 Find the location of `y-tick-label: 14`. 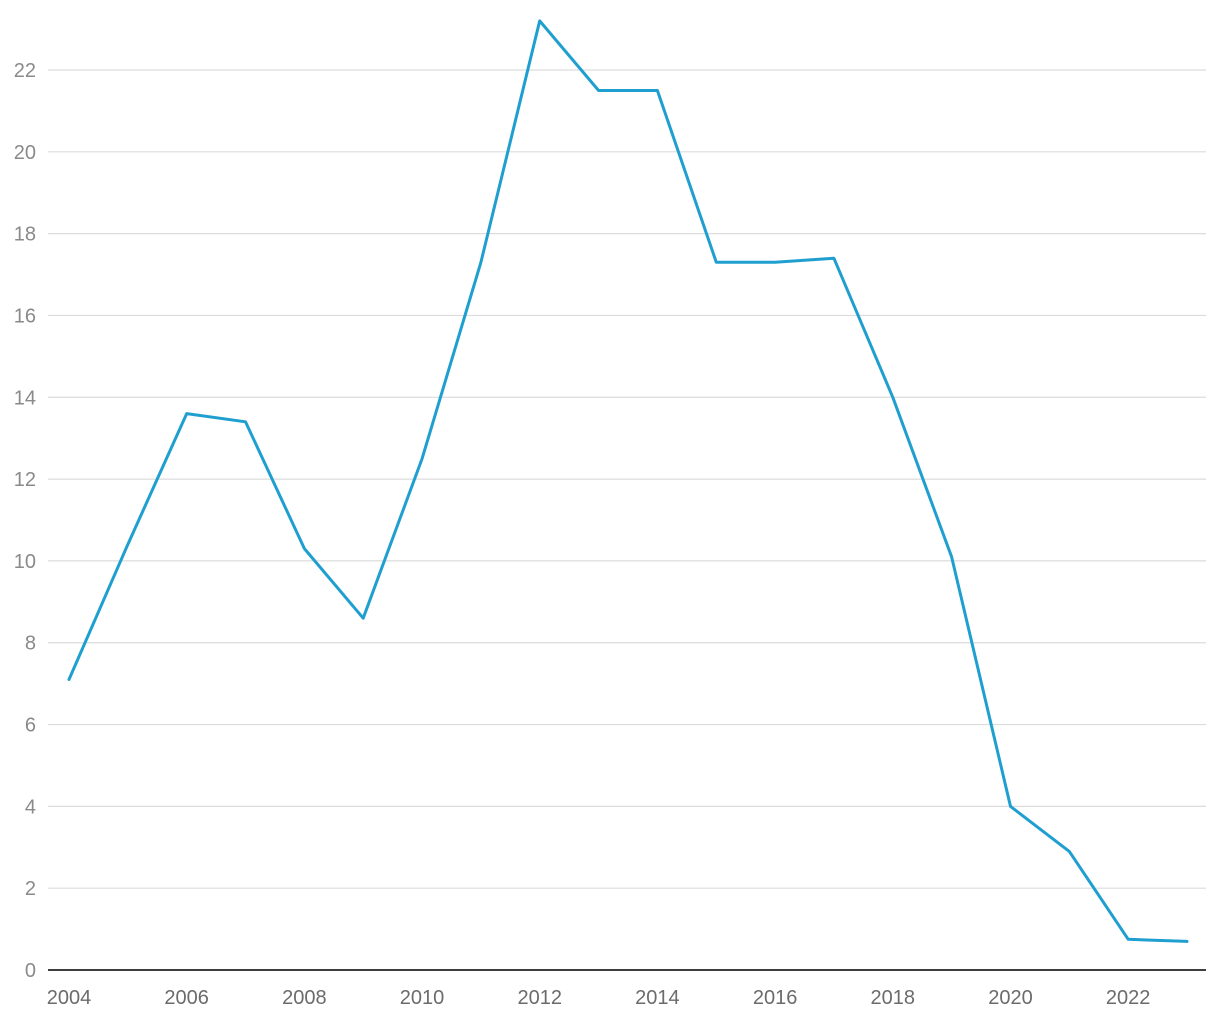

y-tick-label: 14 is located at coordinates (25, 398).